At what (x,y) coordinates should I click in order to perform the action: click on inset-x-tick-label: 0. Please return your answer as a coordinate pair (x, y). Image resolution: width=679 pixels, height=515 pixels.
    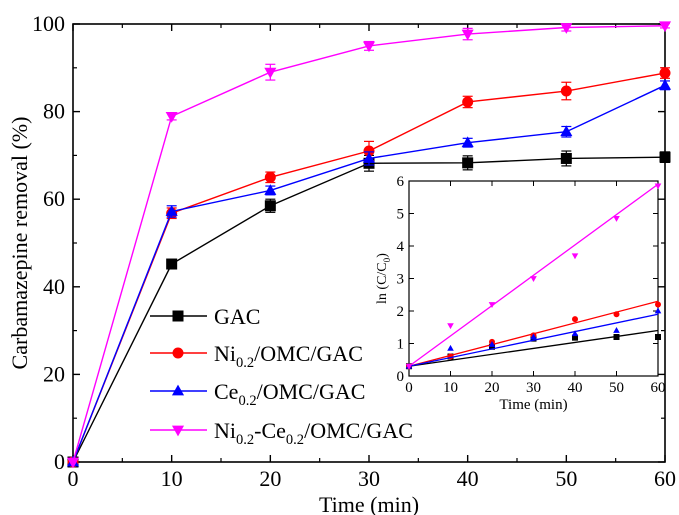
    Looking at the image, I should click on (409, 388).